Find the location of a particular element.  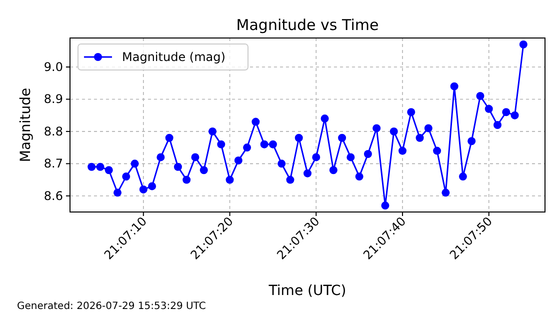

y-tick-label: 8.6 is located at coordinates (53, 195).